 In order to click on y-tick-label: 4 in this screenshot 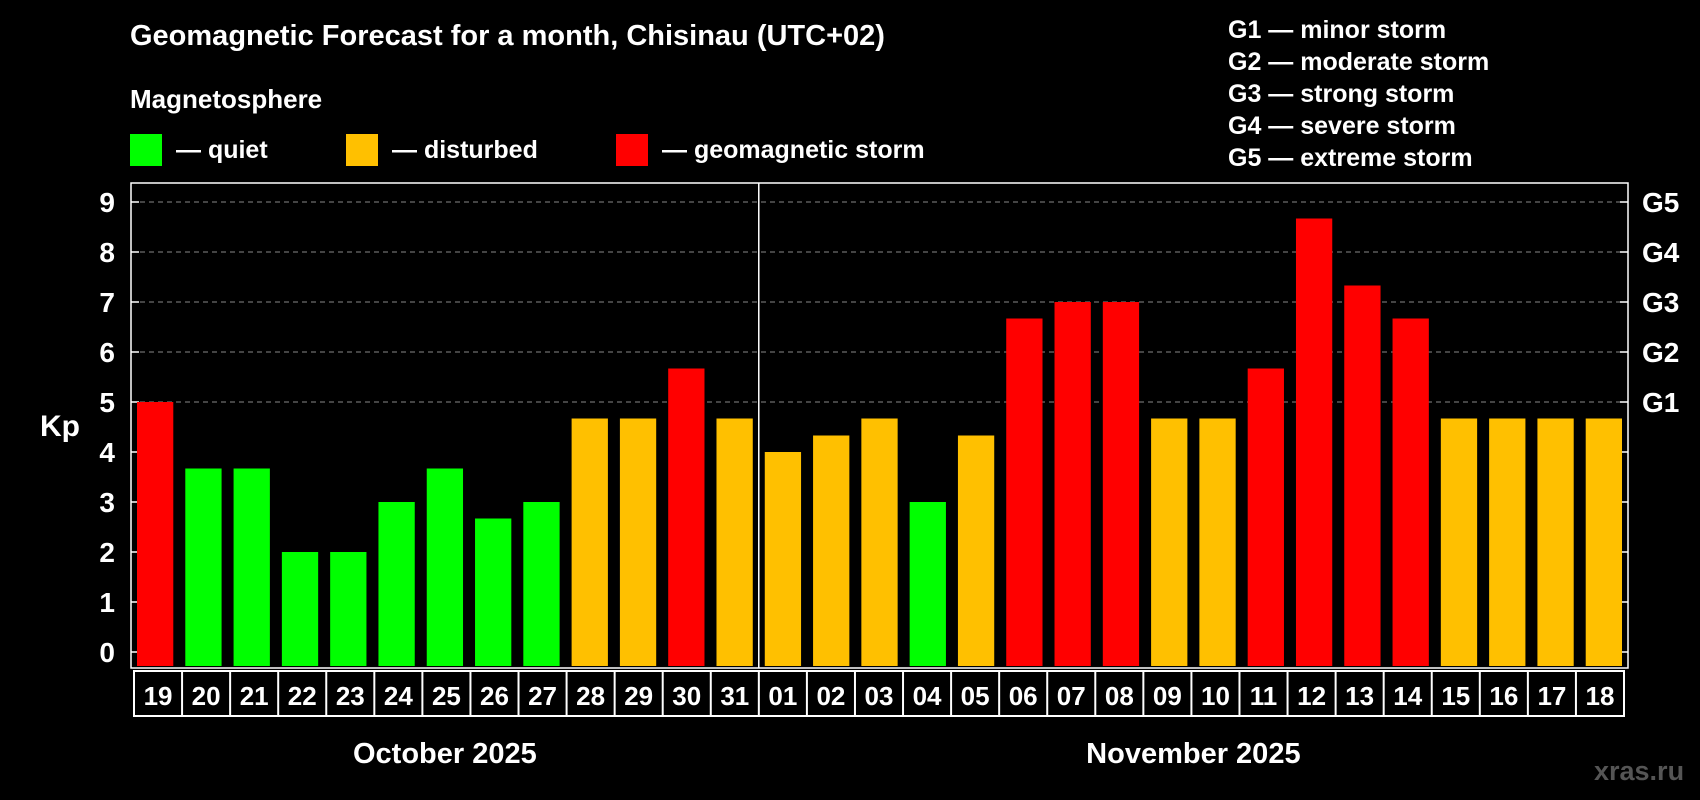, I will do `click(107, 452)`.